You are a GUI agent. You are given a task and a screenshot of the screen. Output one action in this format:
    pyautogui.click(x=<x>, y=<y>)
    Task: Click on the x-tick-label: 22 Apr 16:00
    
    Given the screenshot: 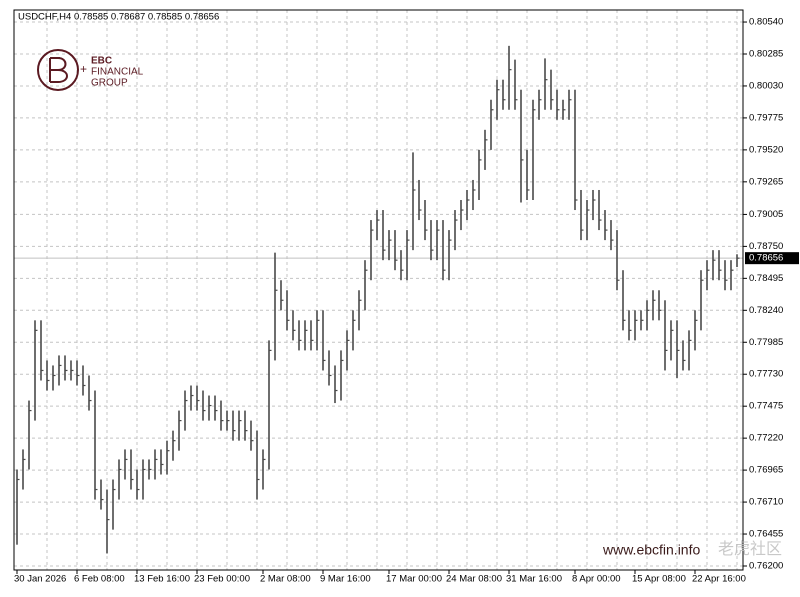 What is the action you would take?
    pyautogui.click(x=719, y=579)
    